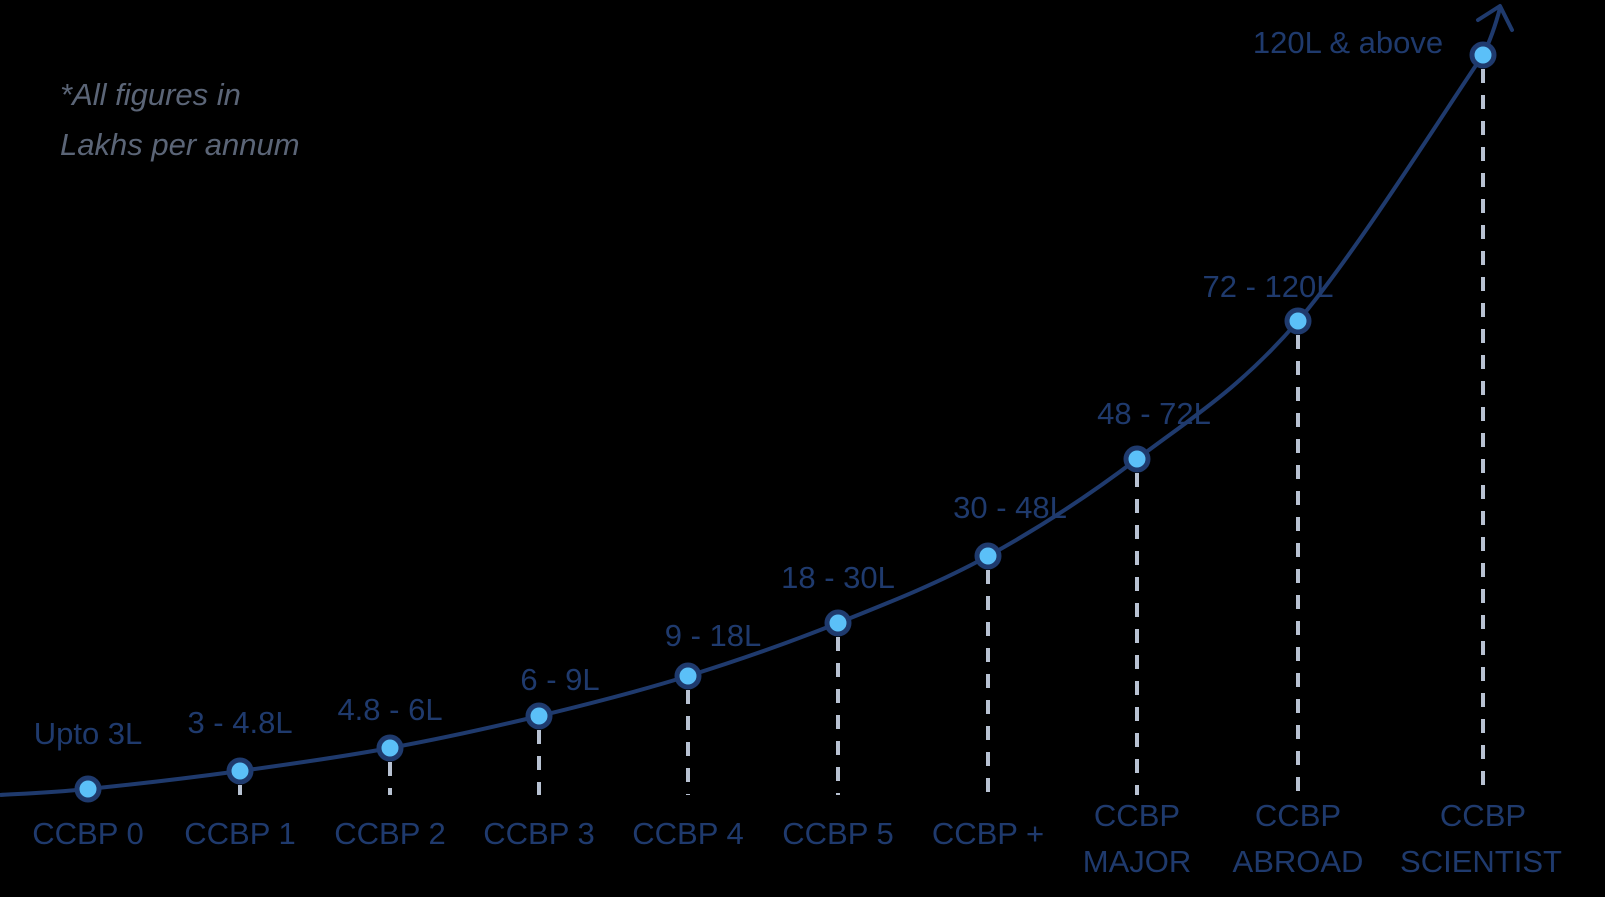 The height and width of the screenshot is (897, 1605). I want to click on value-label: 120L & above, so click(1348, 42).